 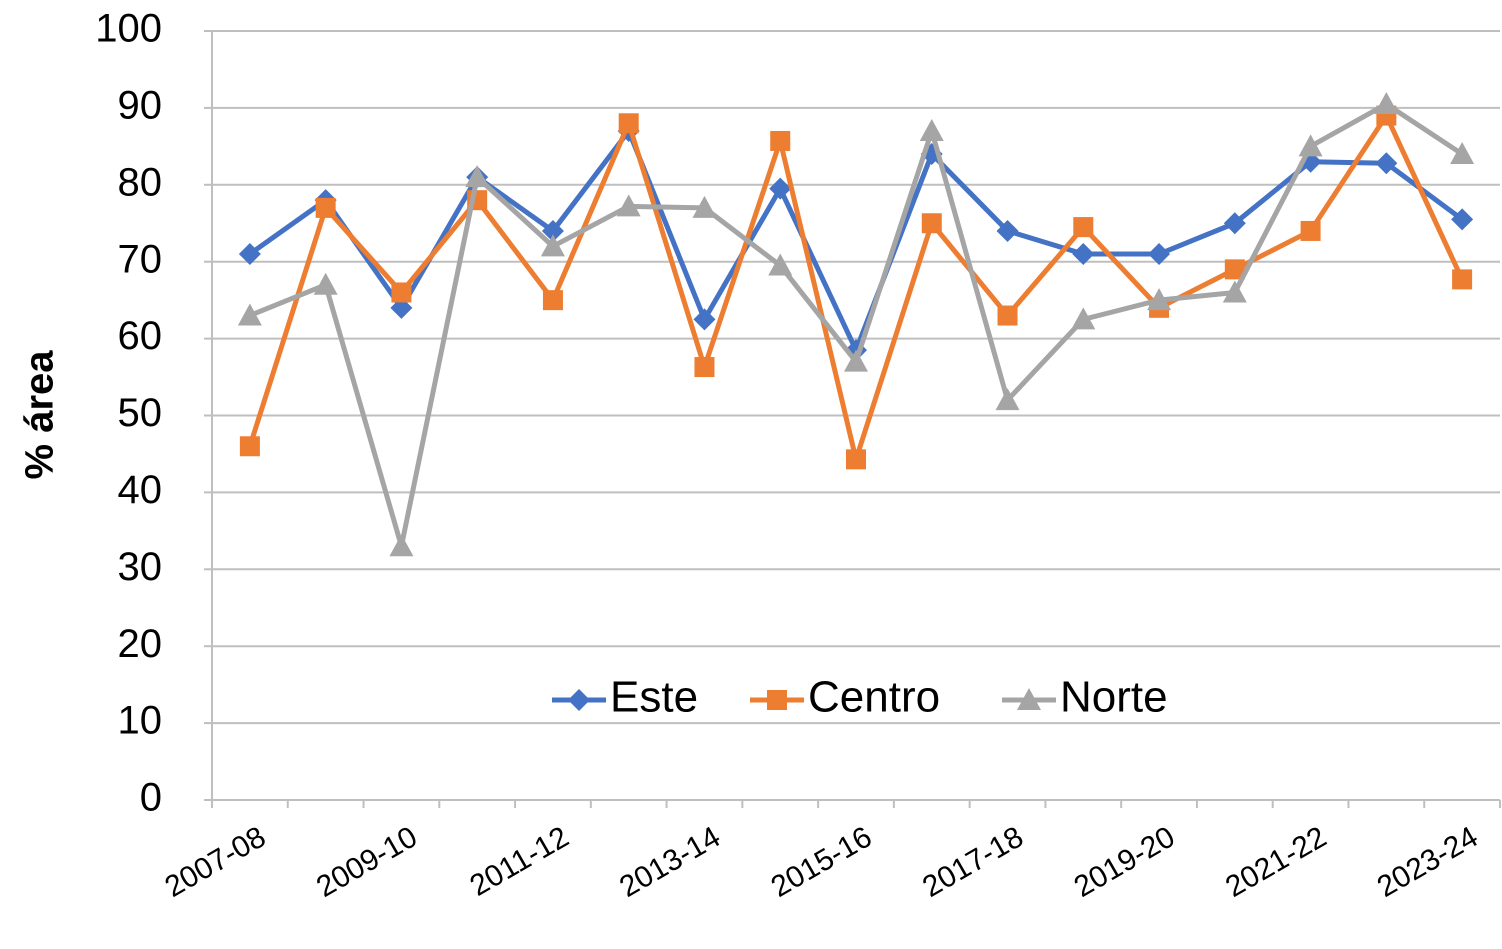 What do you see at coordinates (973, 862) in the screenshot?
I see `x-tick-label: 2017-18` at bounding box center [973, 862].